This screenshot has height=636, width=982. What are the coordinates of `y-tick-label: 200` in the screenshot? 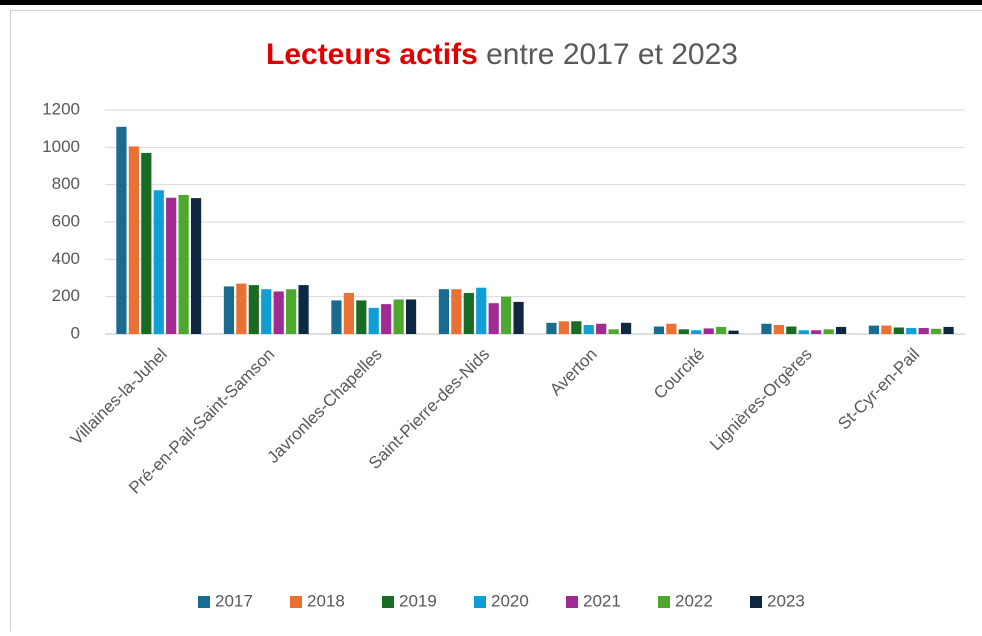 It's located at (66, 295).